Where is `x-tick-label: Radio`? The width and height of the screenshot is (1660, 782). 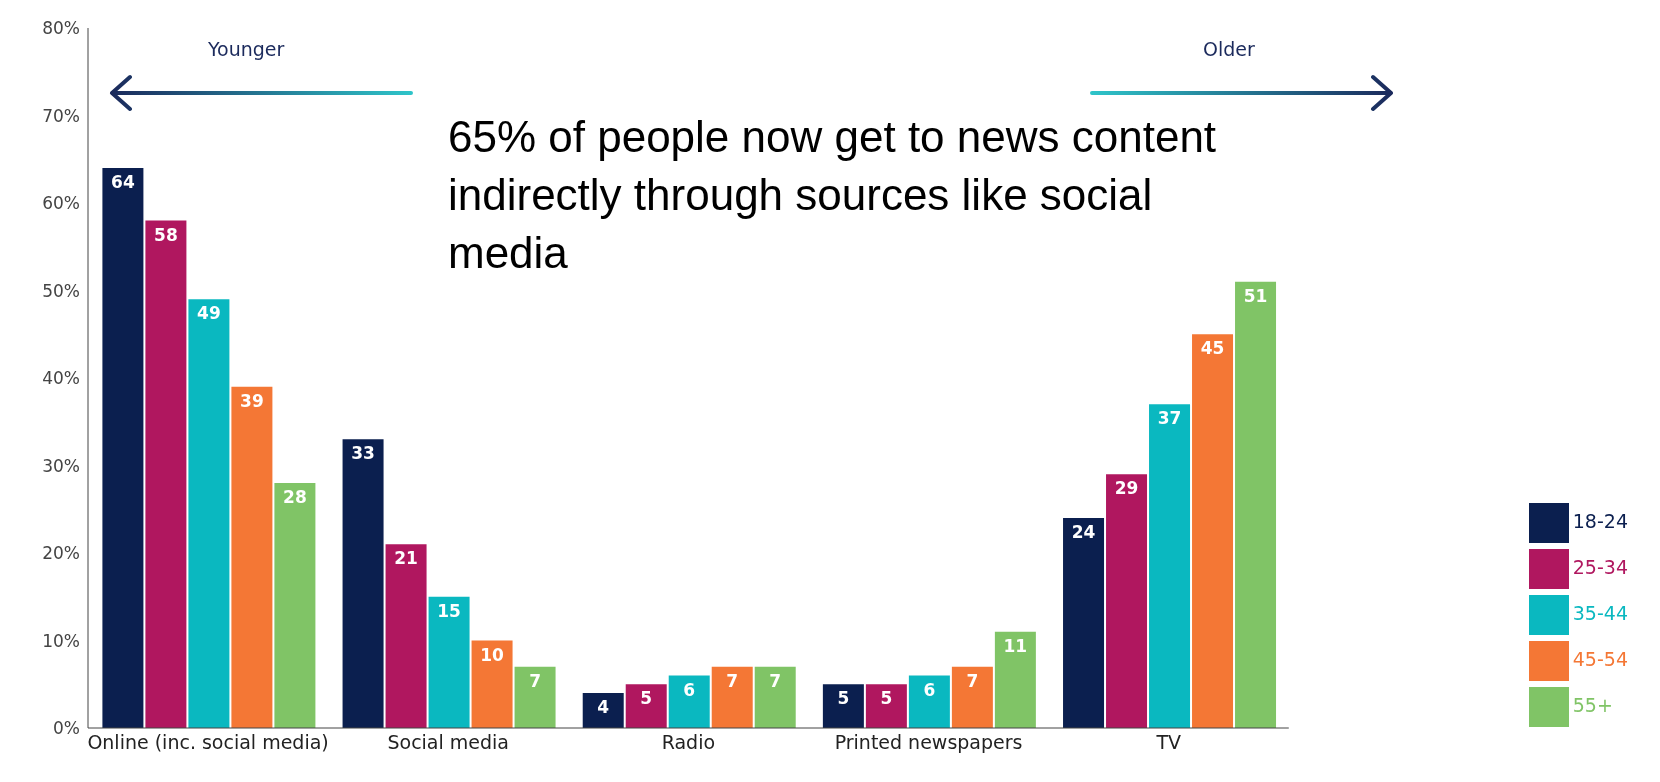
x-tick-label: Radio is located at coordinates (688, 742).